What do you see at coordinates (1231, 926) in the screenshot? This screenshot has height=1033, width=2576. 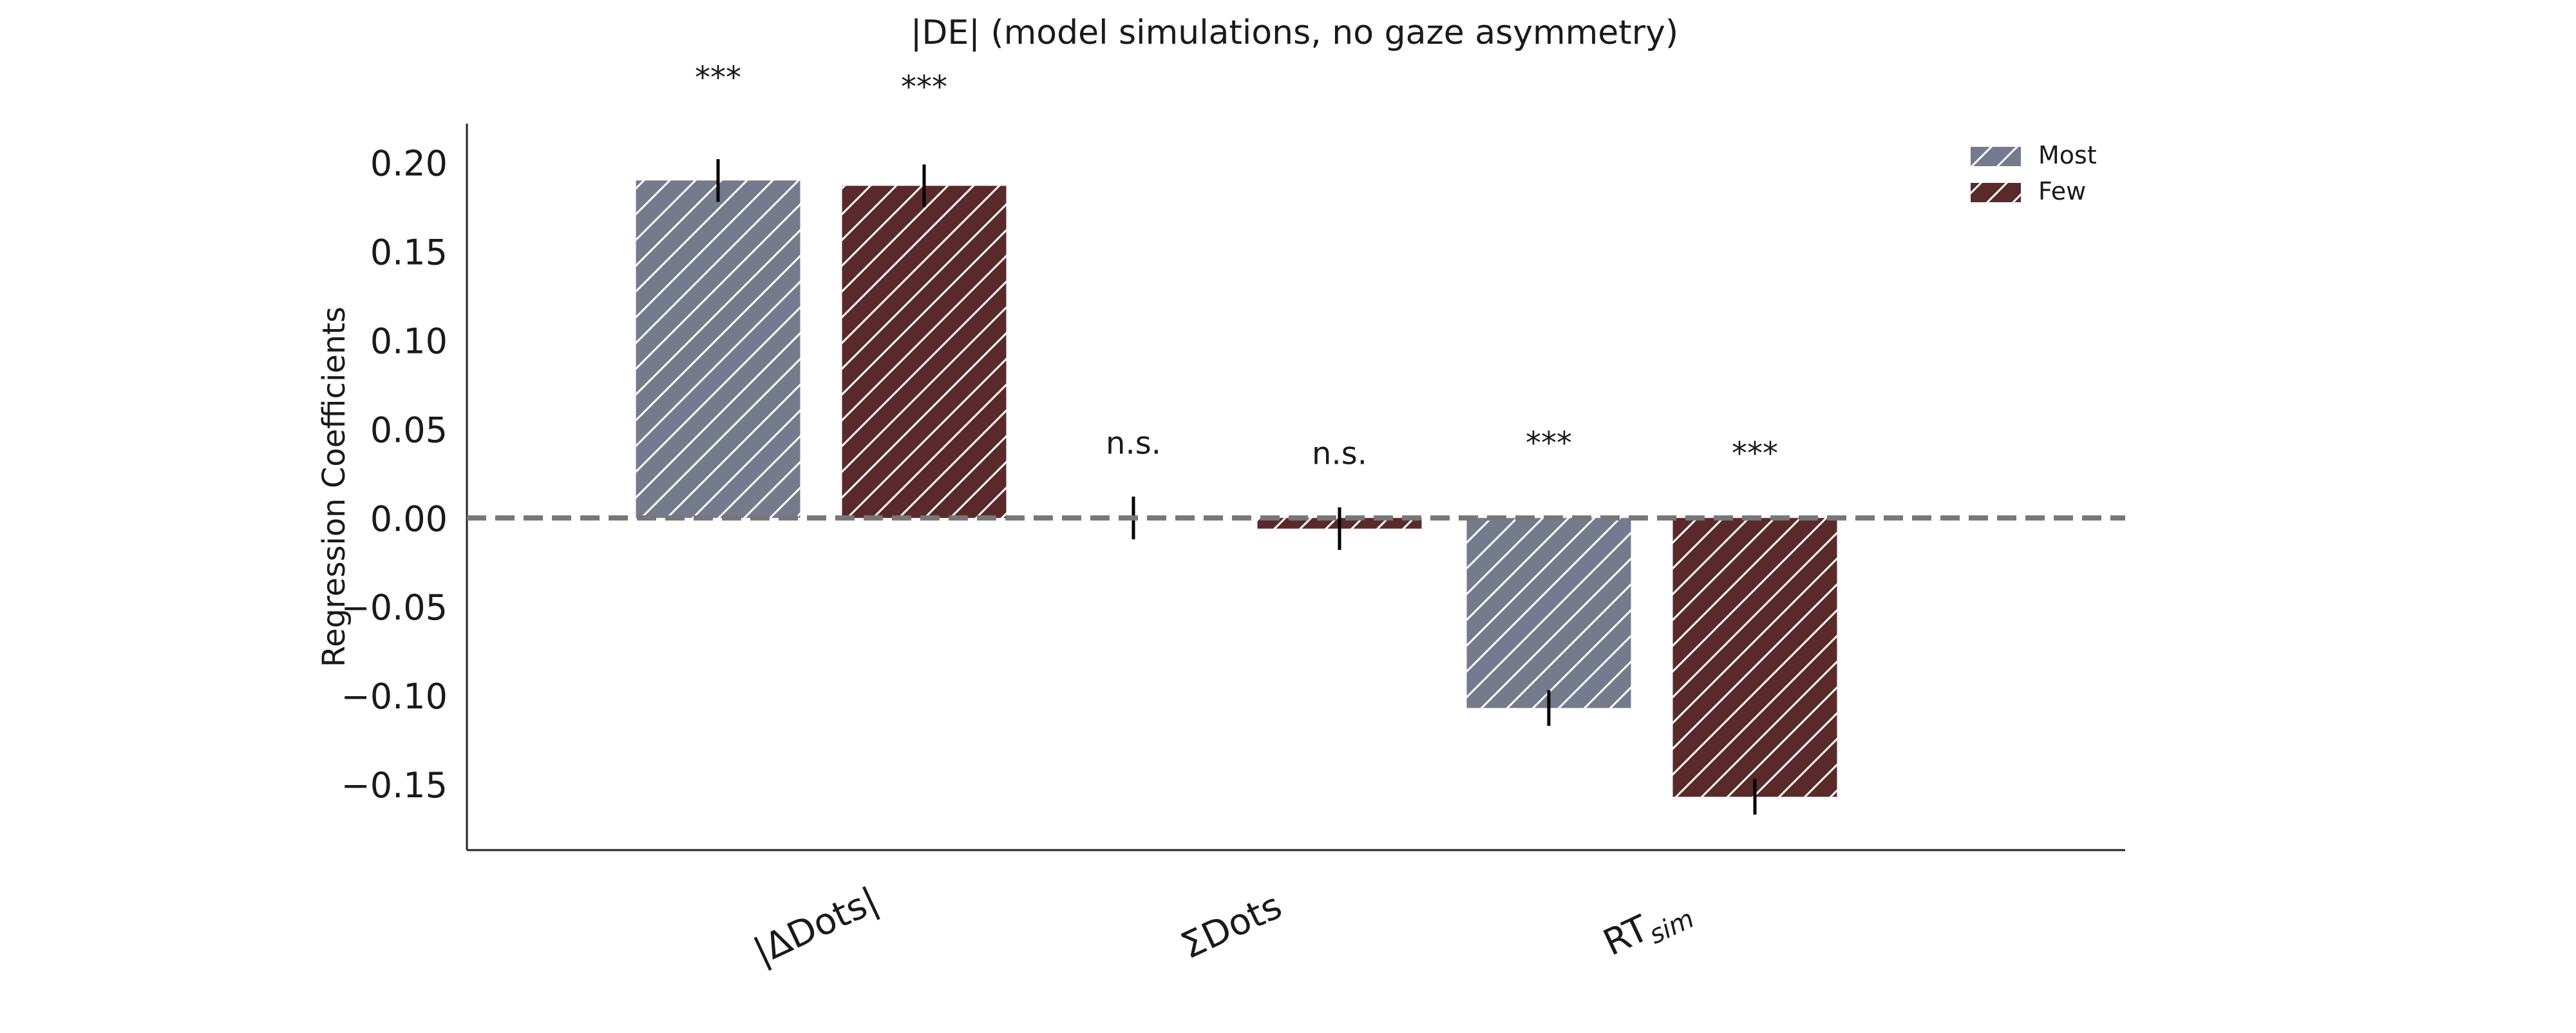 I see `x-tick-label: ΣDots` at bounding box center [1231, 926].